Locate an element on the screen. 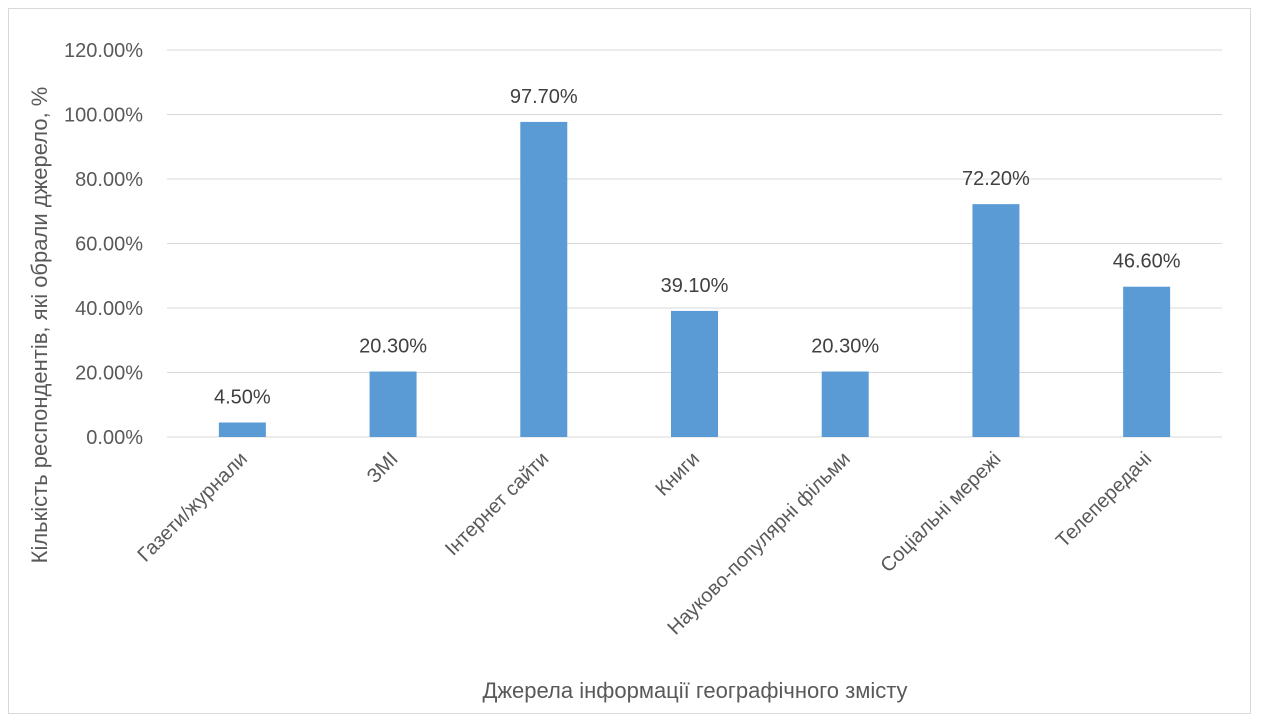 The height and width of the screenshot is (724, 1261). x-tick-label: Інтернет сайти is located at coordinates (497, 504).